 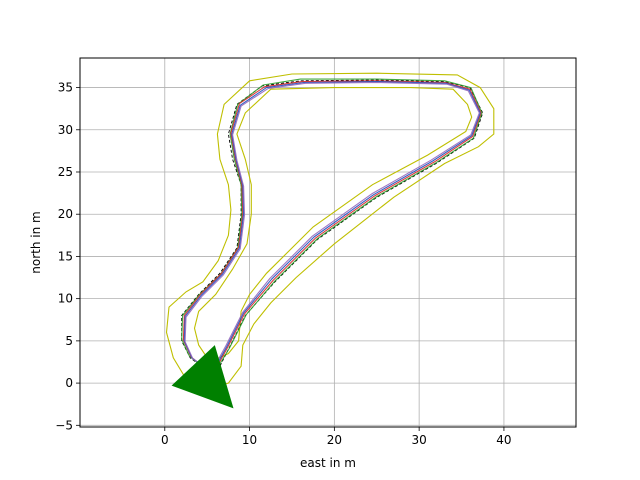 I want to click on x-tick-label: 20, so click(x=334, y=440).